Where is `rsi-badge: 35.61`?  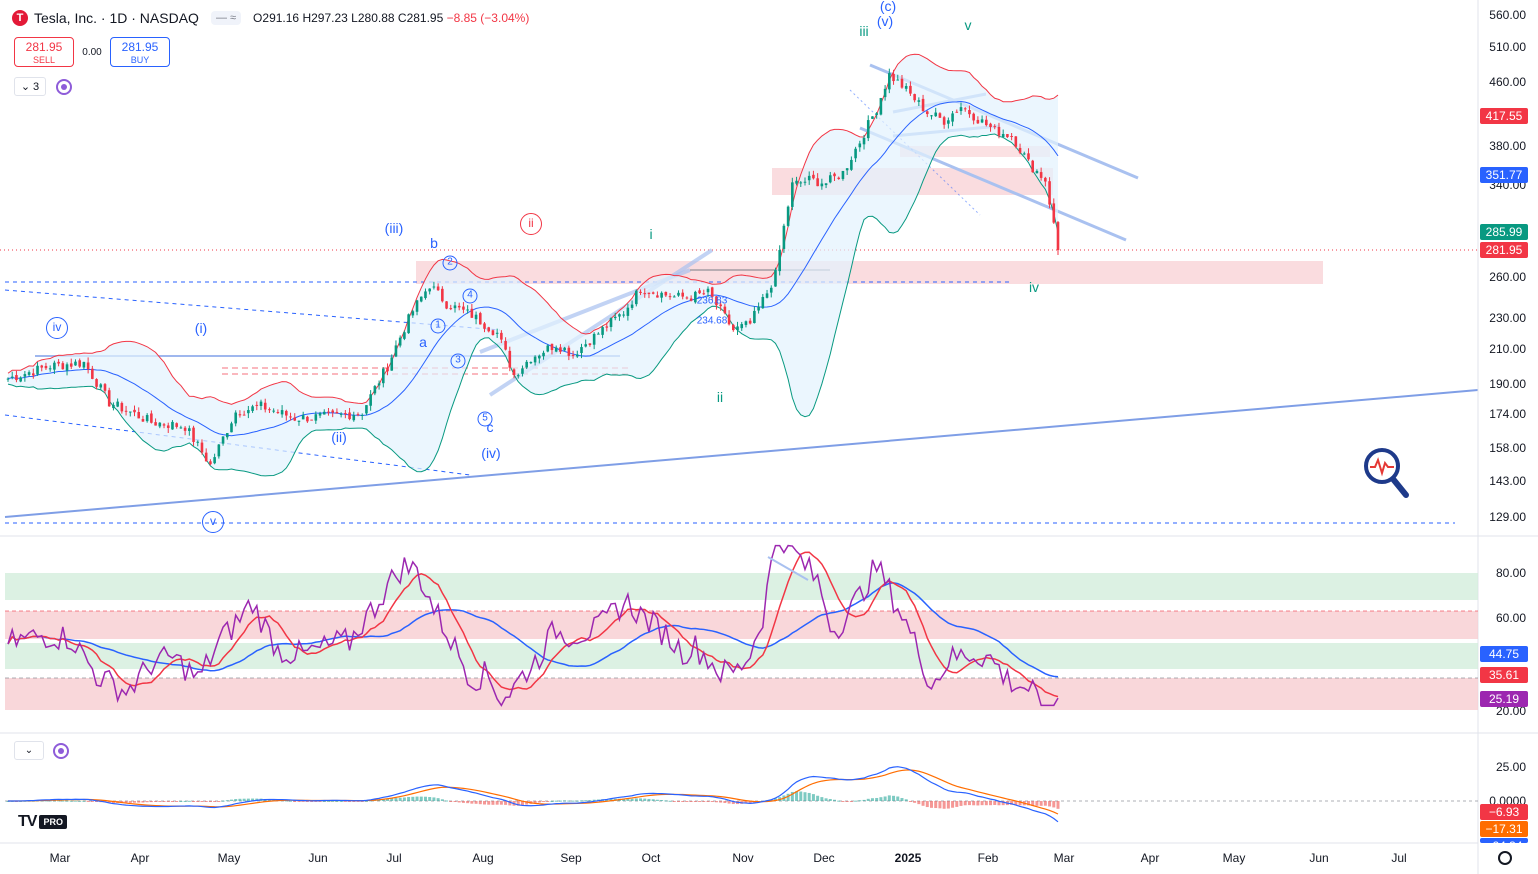 rsi-badge: 35.61 is located at coordinates (1504, 675).